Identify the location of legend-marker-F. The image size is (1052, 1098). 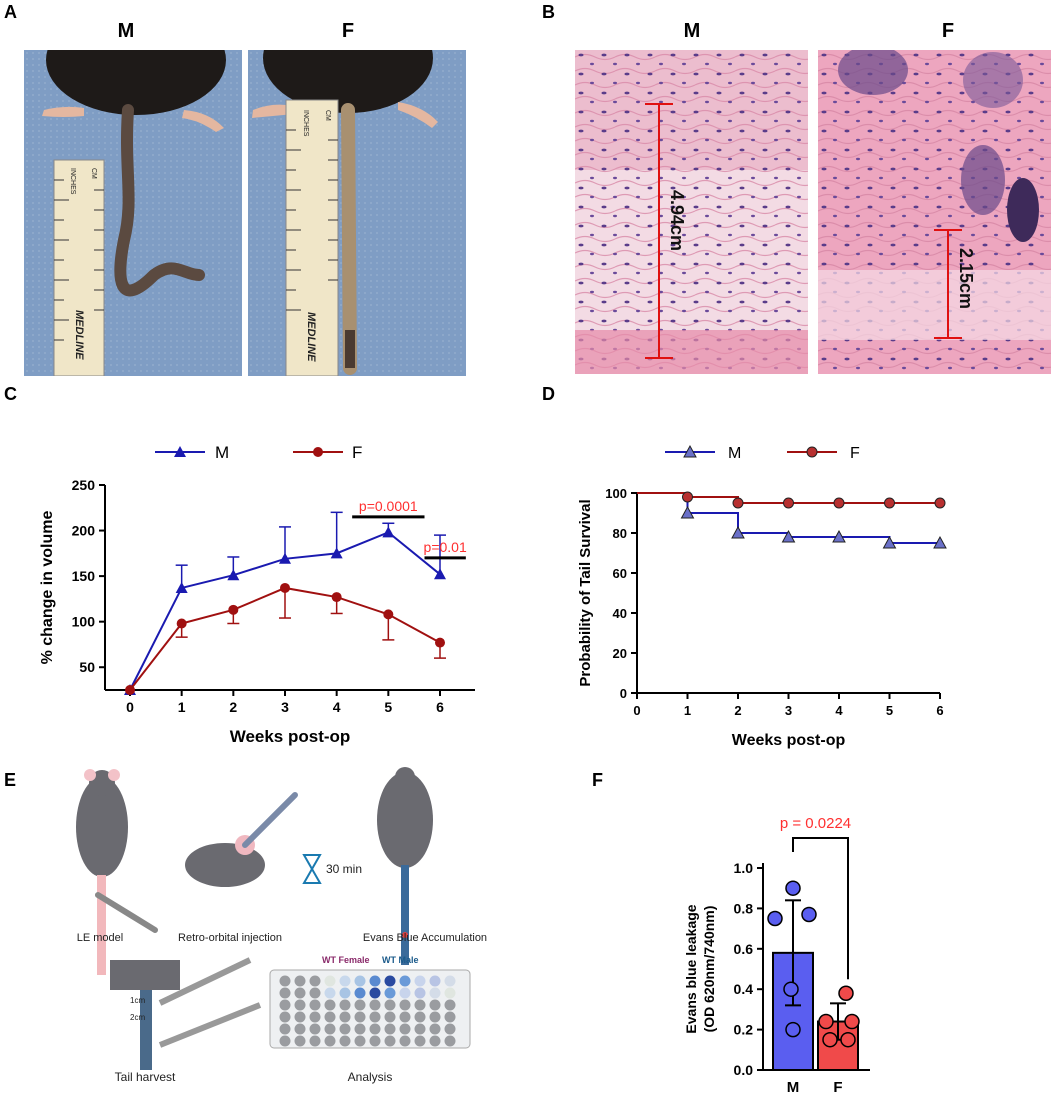
(812, 452).